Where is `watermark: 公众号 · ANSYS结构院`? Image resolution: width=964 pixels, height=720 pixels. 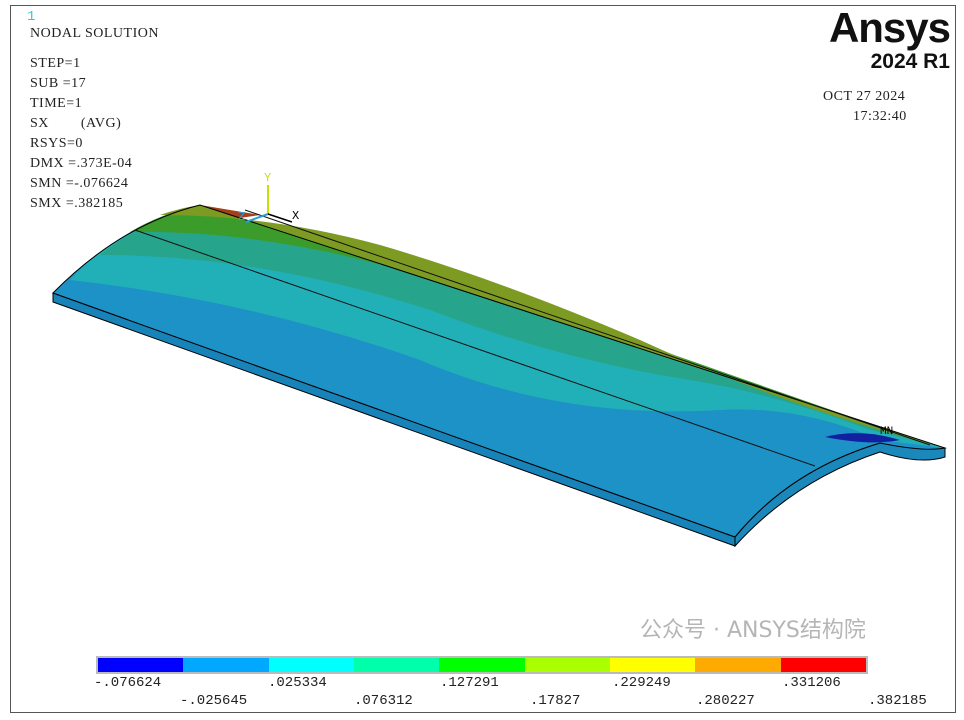
watermark: 公众号 · ANSYS结构院 is located at coordinates (753, 630).